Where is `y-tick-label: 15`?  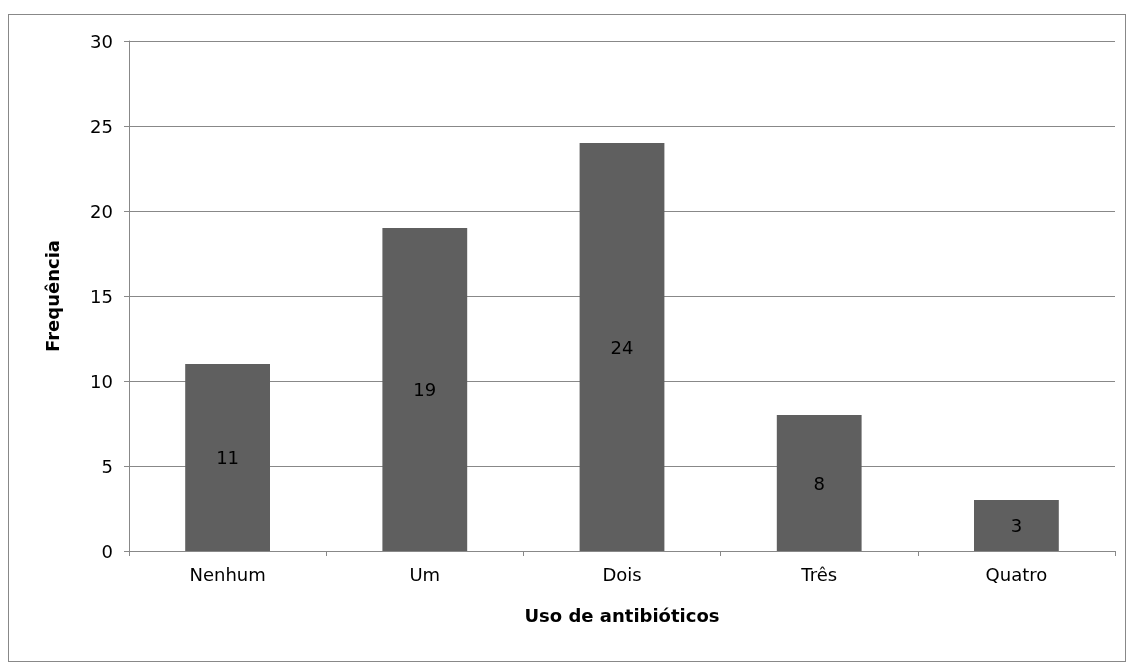 y-tick-label: 15 is located at coordinates (101, 296).